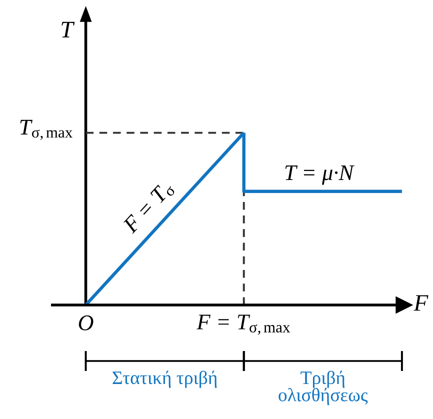 Image resolution: width=433 pixels, height=419 pixels. Describe the element at coordinates (86, 322) in the screenshot. I see `x-tick-label: O` at that location.